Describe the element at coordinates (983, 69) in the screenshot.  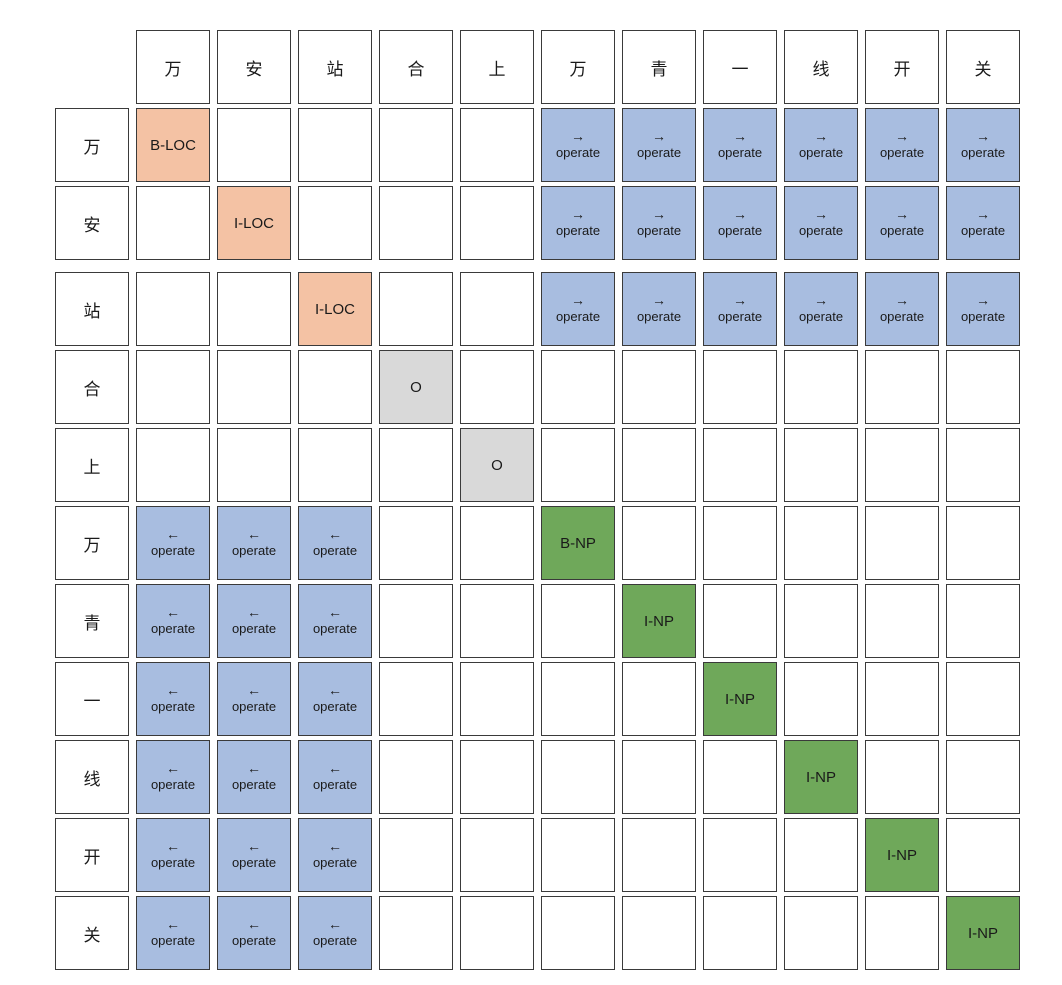
I see `column-header-label: 关` at that location.